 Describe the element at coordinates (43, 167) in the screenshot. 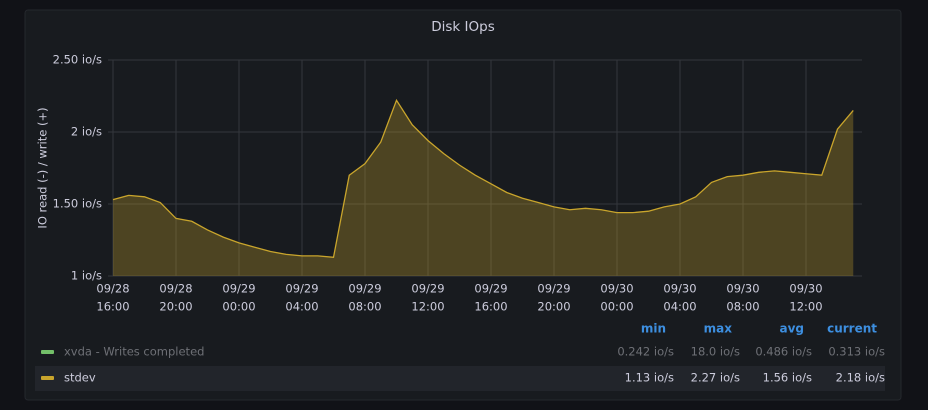

I see `y-axis-label: IO read (-) / write (+)` at that location.